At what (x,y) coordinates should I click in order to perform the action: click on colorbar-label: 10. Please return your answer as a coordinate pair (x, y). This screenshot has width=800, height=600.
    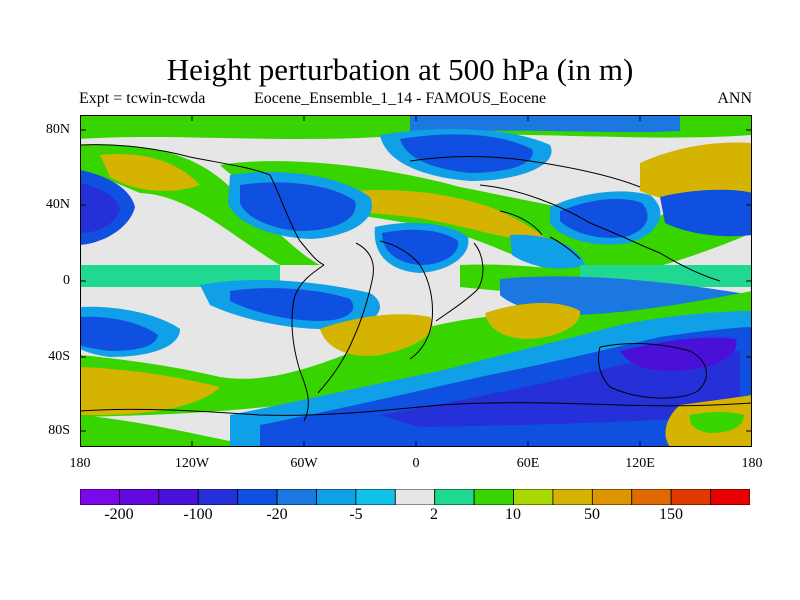
    Looking at the image, I should click on (513, 514).